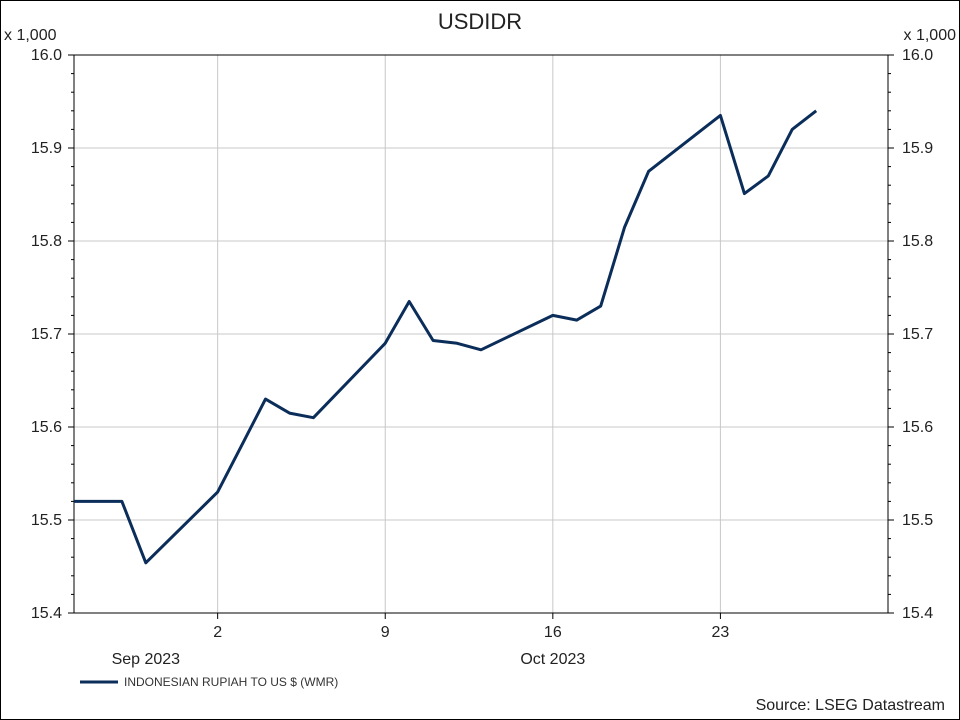 This screenshot has height=720, width=960. I want to click on y-tick-label-left: 15.5, so click(46, 520).